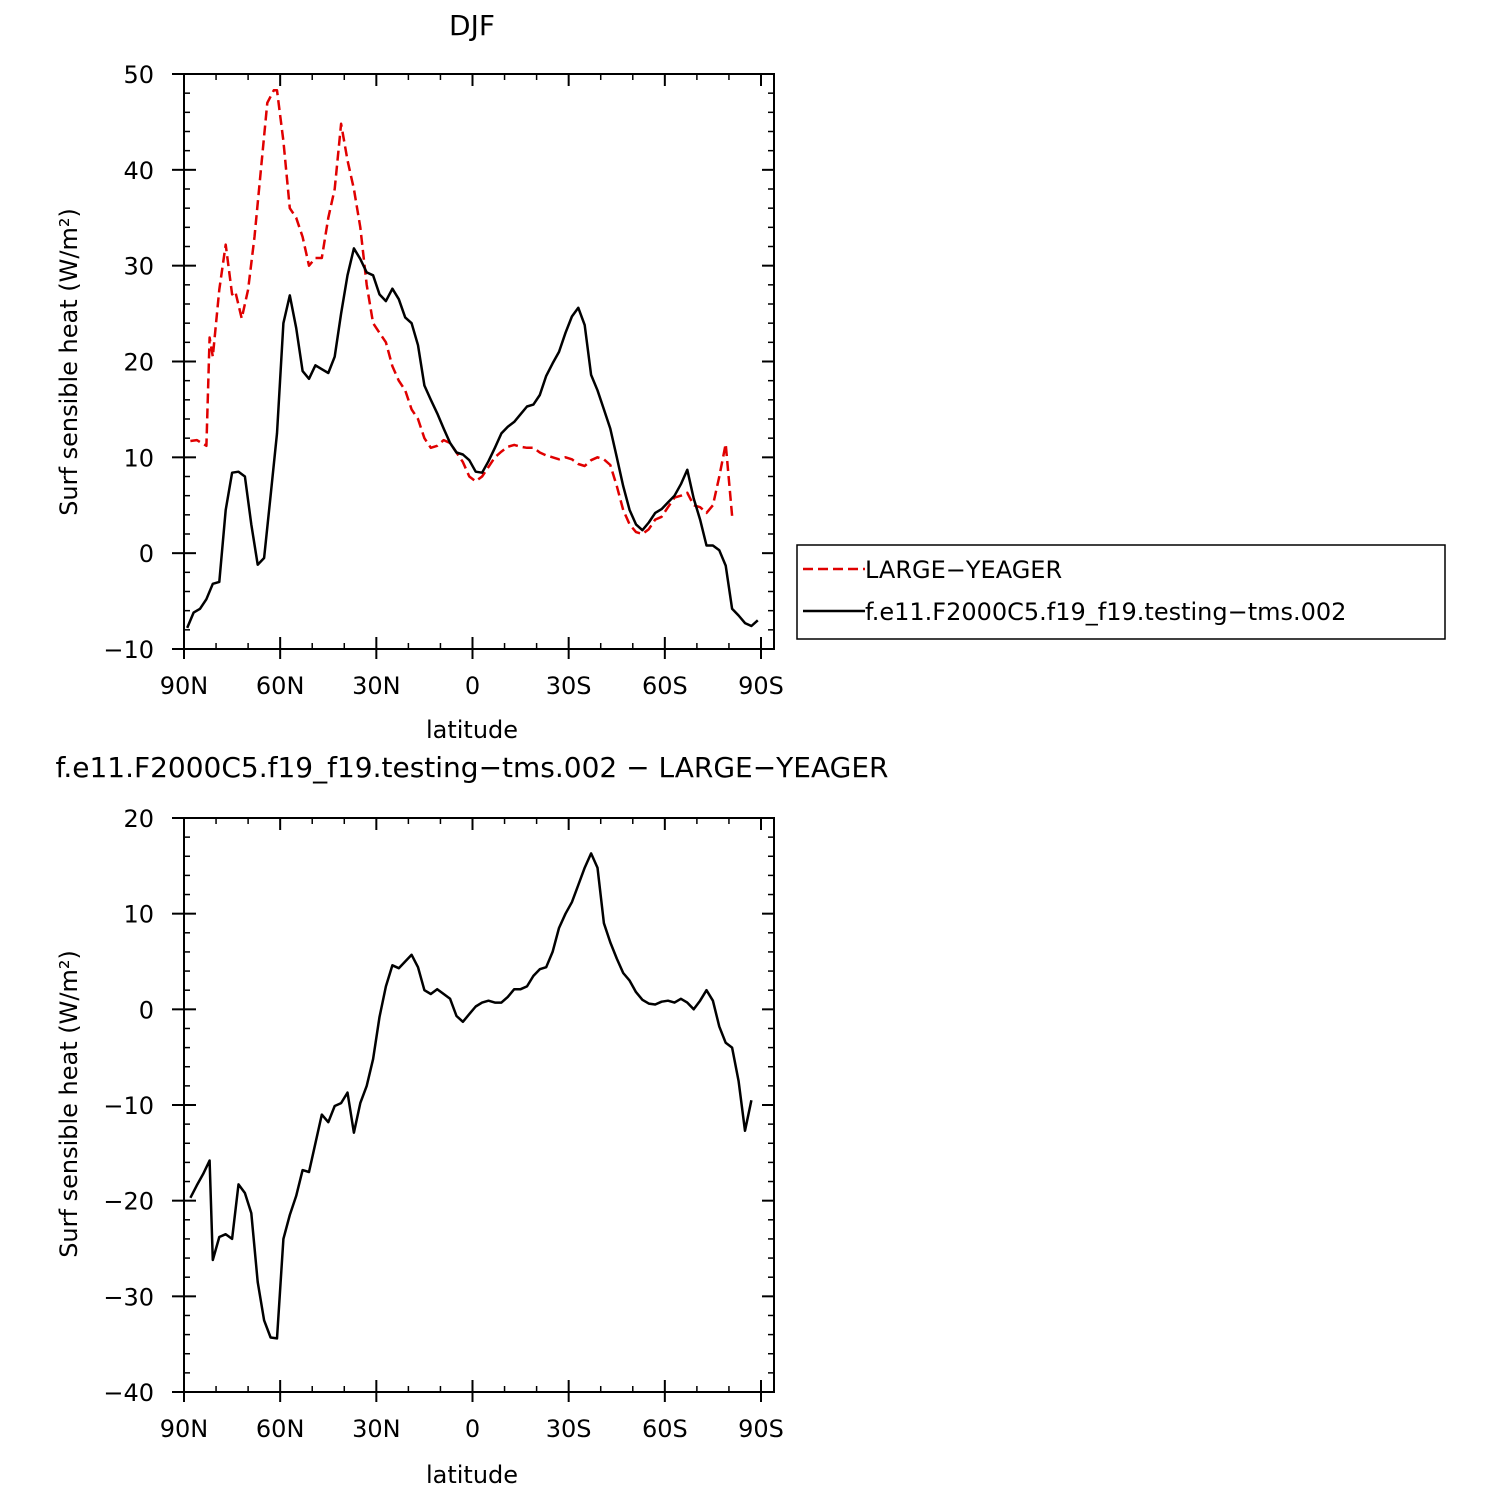 The width and height of the screenshot is (1500, 1497). I want to click on top-series-group, so click(472, 359).